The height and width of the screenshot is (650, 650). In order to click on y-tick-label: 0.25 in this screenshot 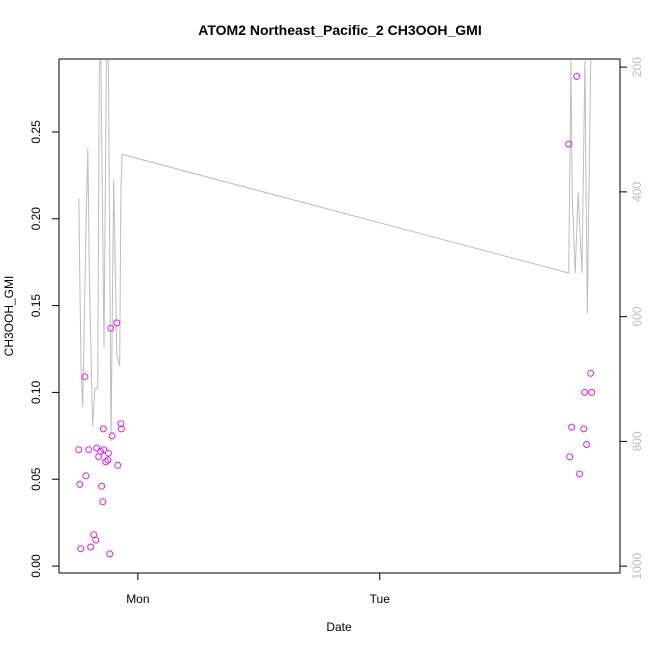, I will do `click(36, 132)`.